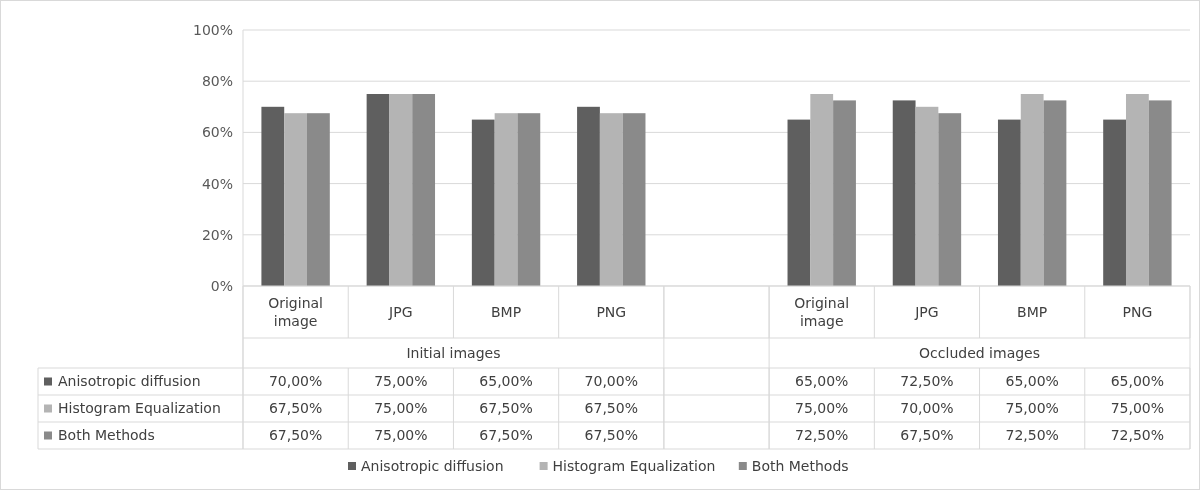 The image size is (1203, 495). I want to click on legend-label: Anisotropic diffusion, so click(129, 381).